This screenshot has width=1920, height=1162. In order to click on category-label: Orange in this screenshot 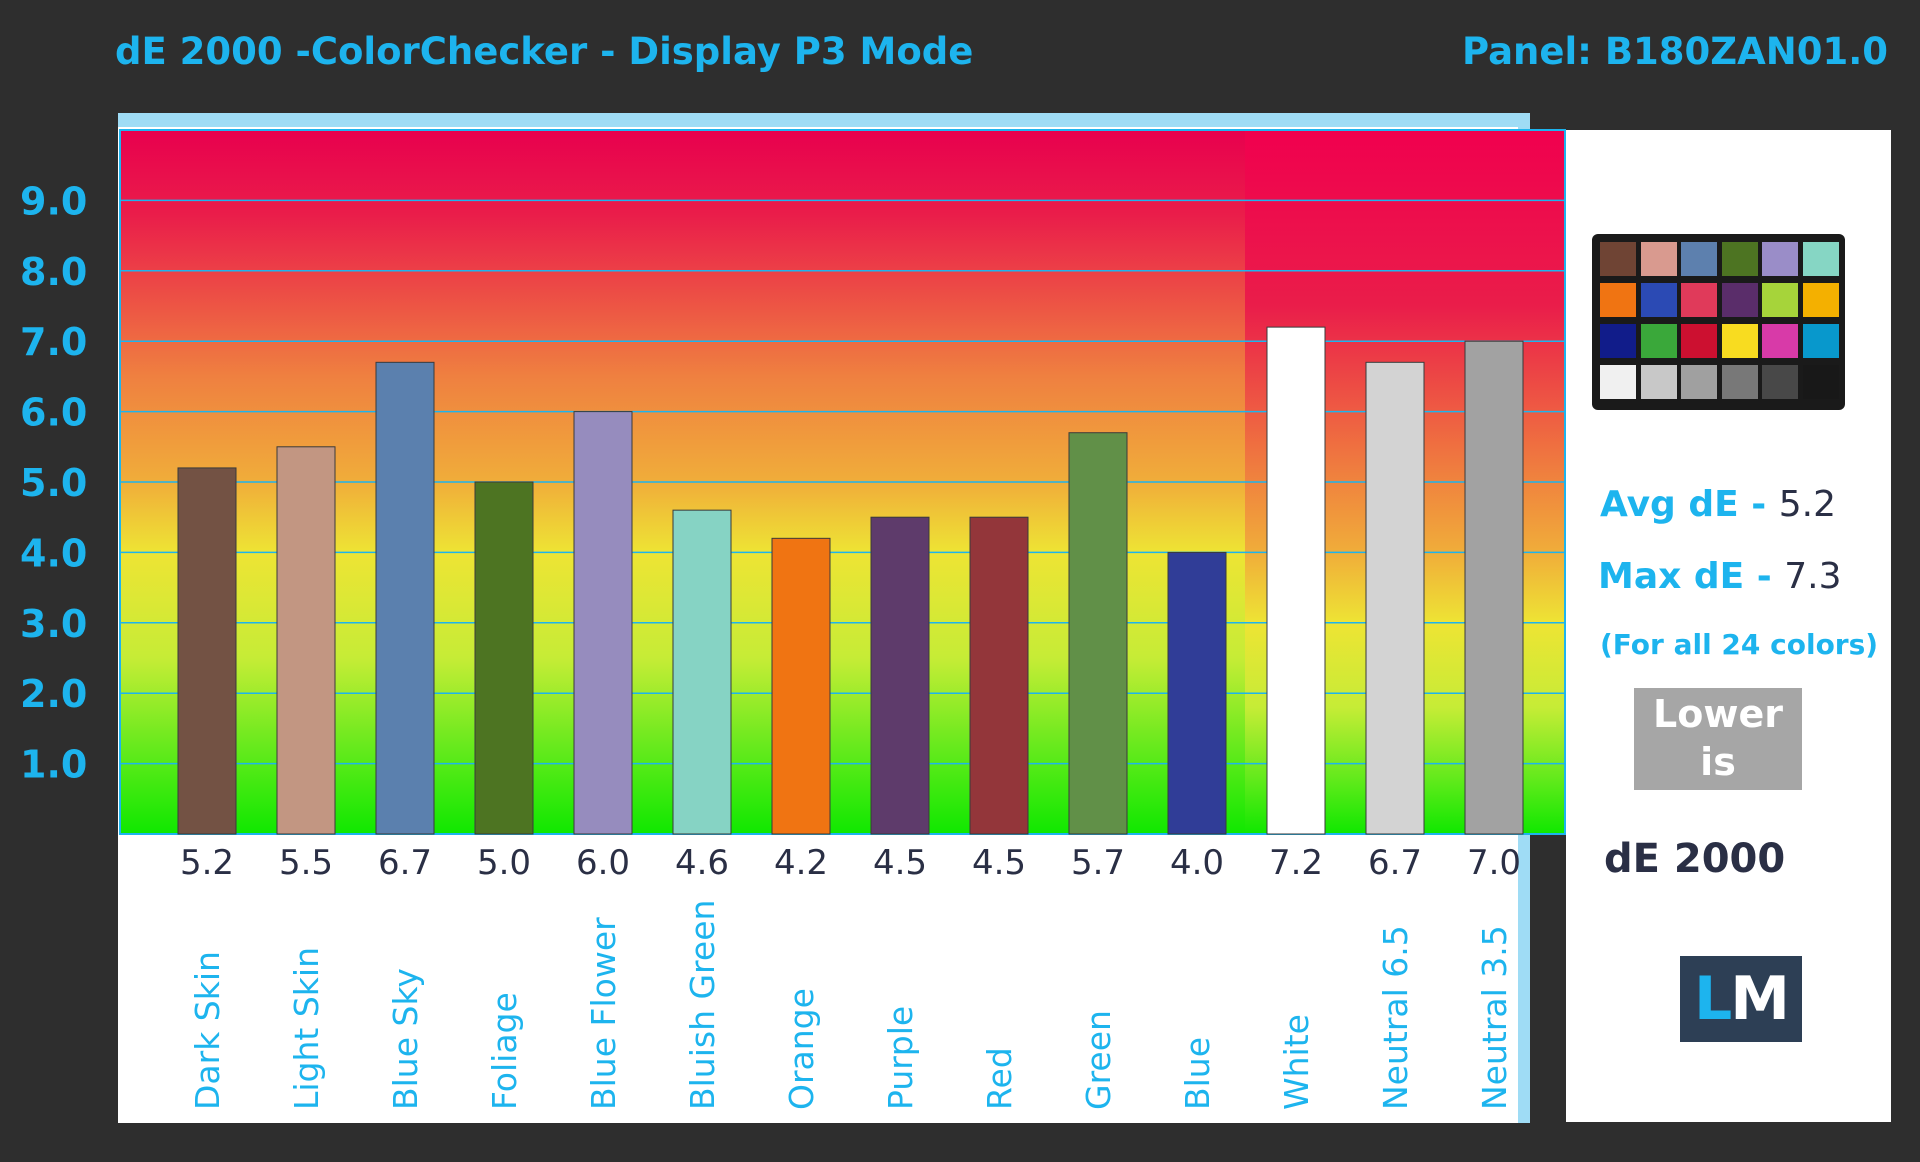, I will do `click(801, 1049)`.